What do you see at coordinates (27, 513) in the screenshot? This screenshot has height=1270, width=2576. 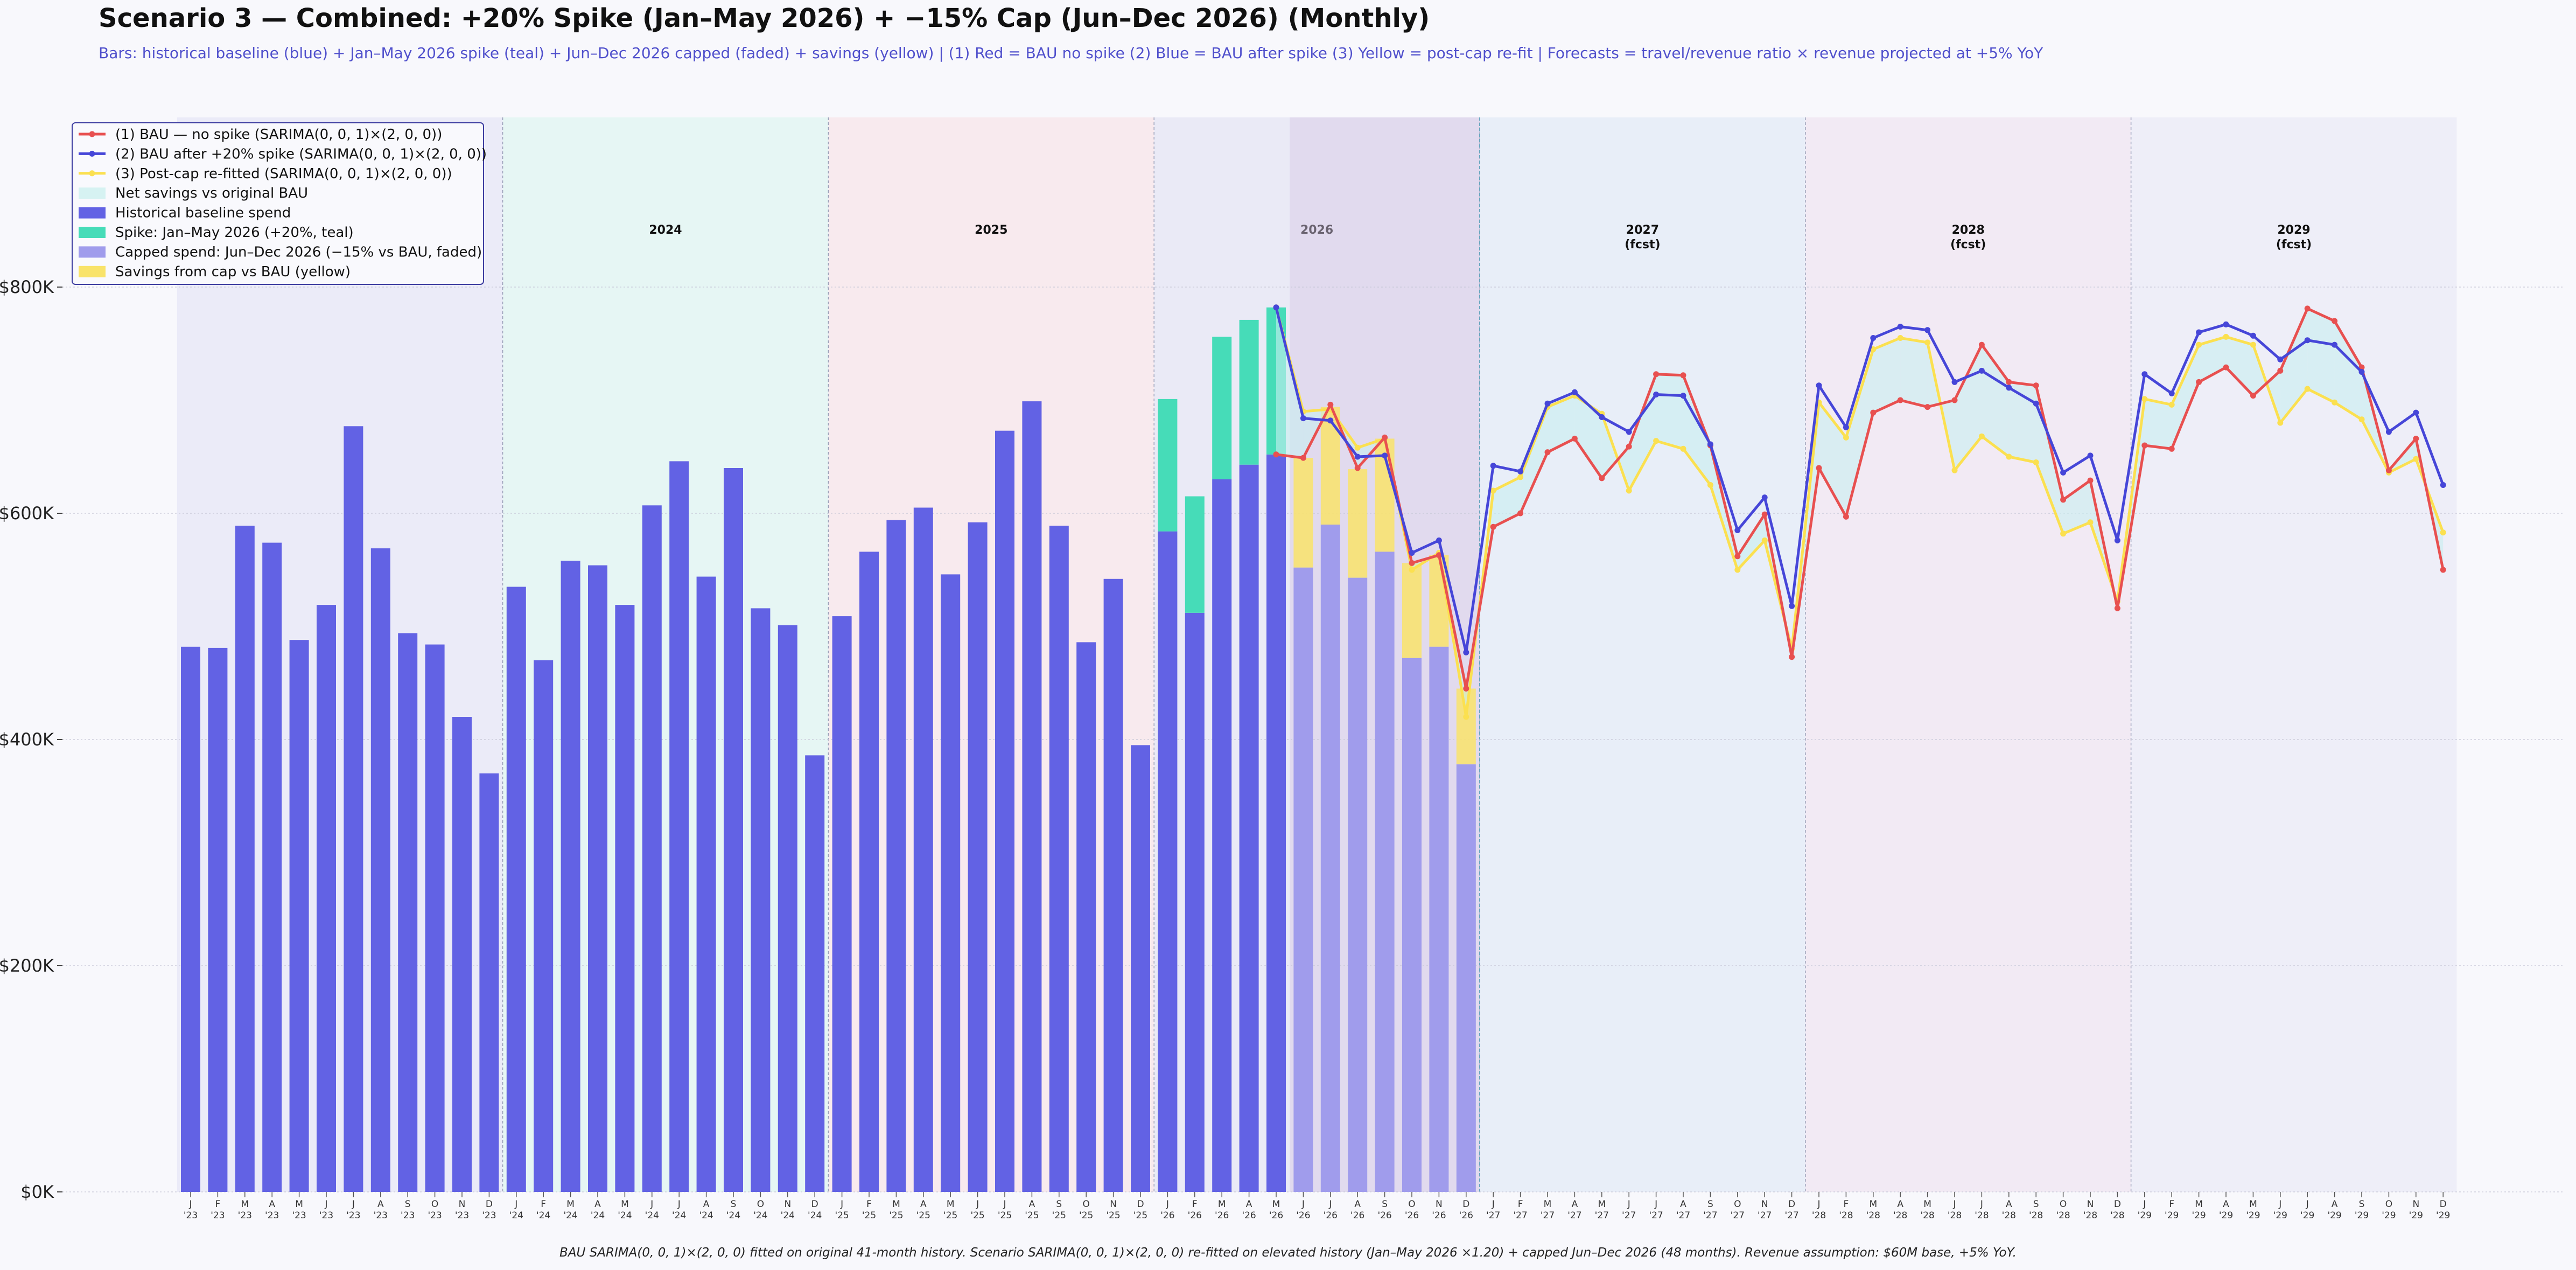 I see `y-tick-label: $600K` at bounding box center [27, 513].